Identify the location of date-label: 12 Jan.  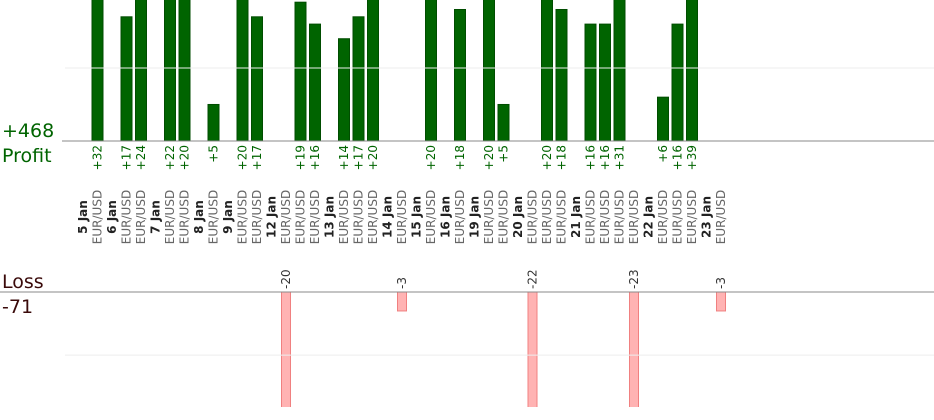
(272, 217).